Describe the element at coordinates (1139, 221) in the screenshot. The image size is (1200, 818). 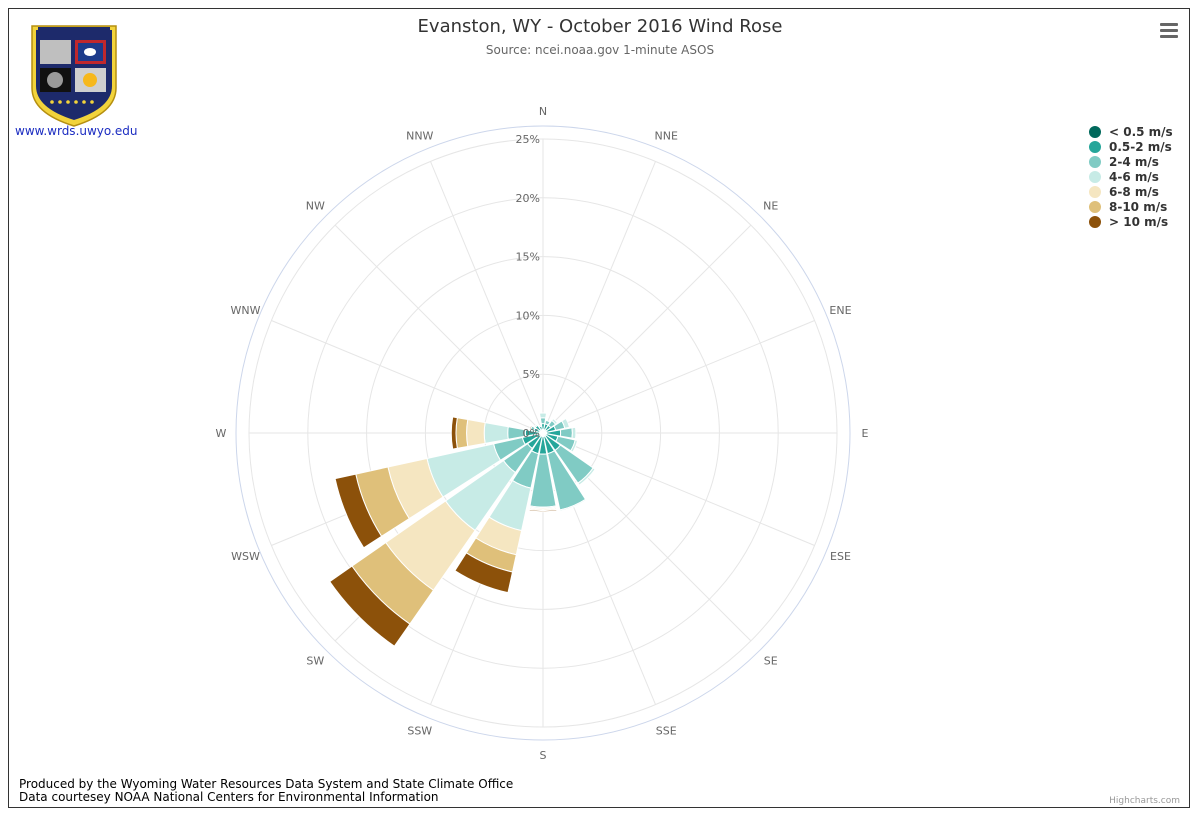
I see `legend-label: > 10 m/s` at that location.